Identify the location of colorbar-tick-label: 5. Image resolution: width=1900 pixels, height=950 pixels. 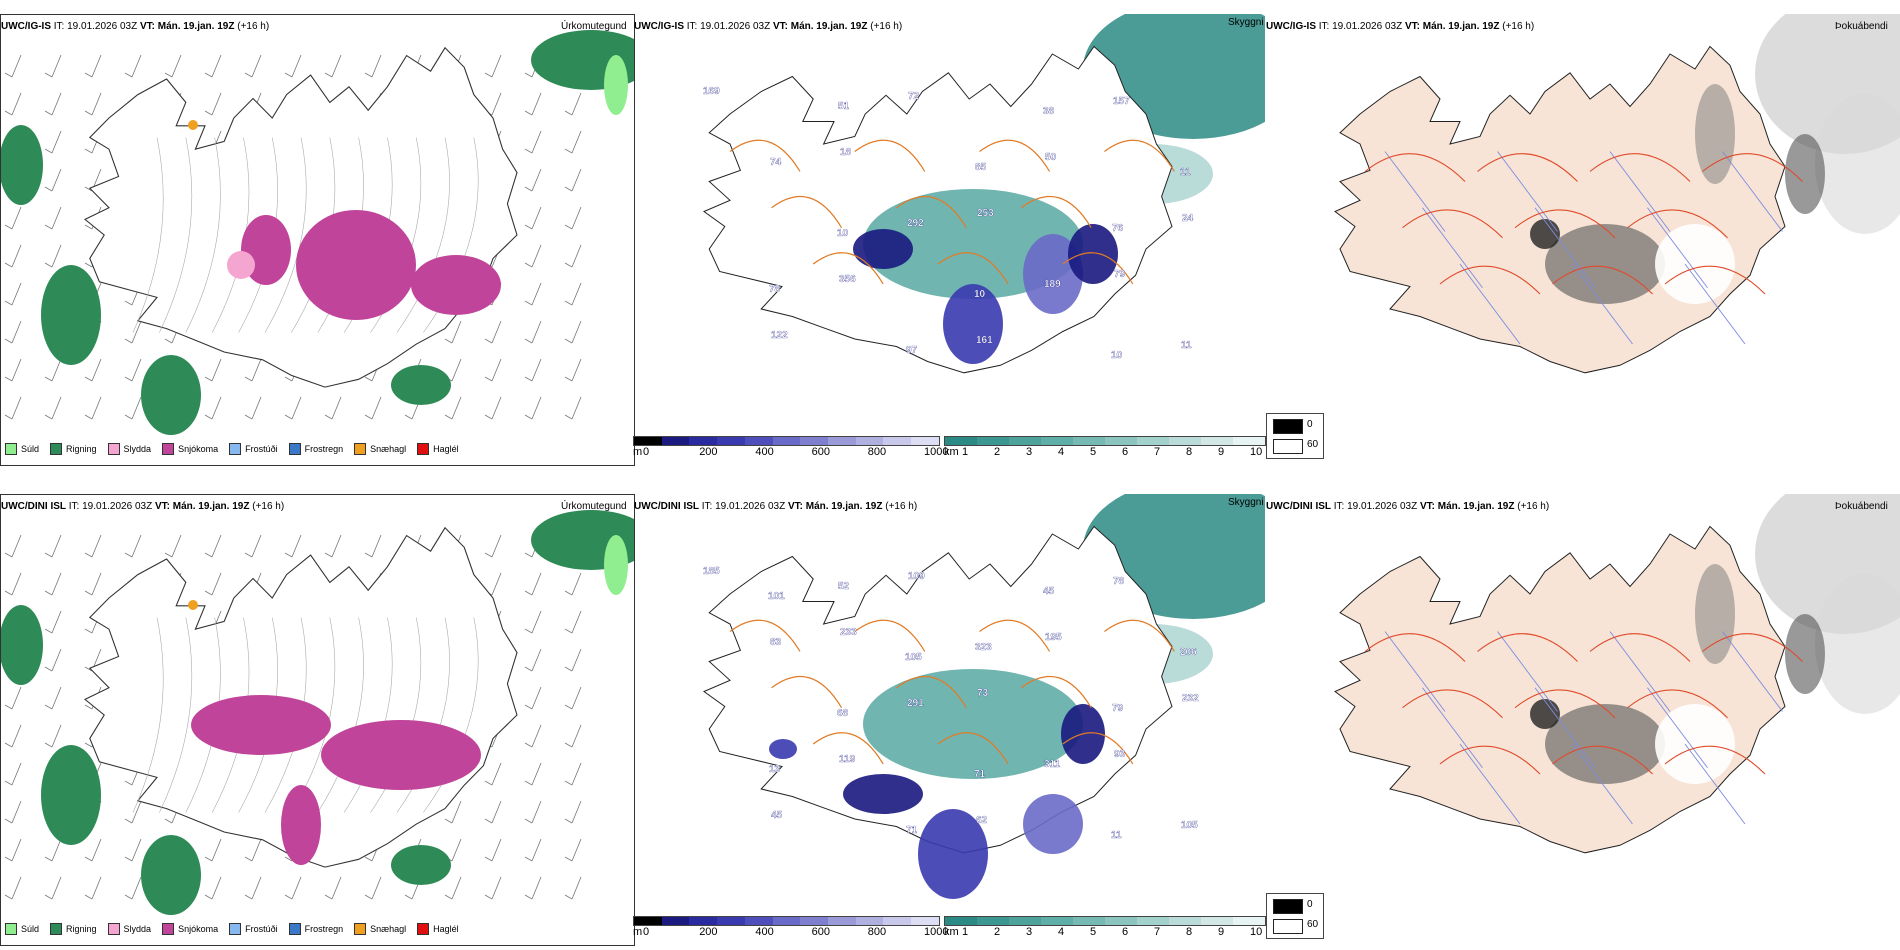
(1093, 452).